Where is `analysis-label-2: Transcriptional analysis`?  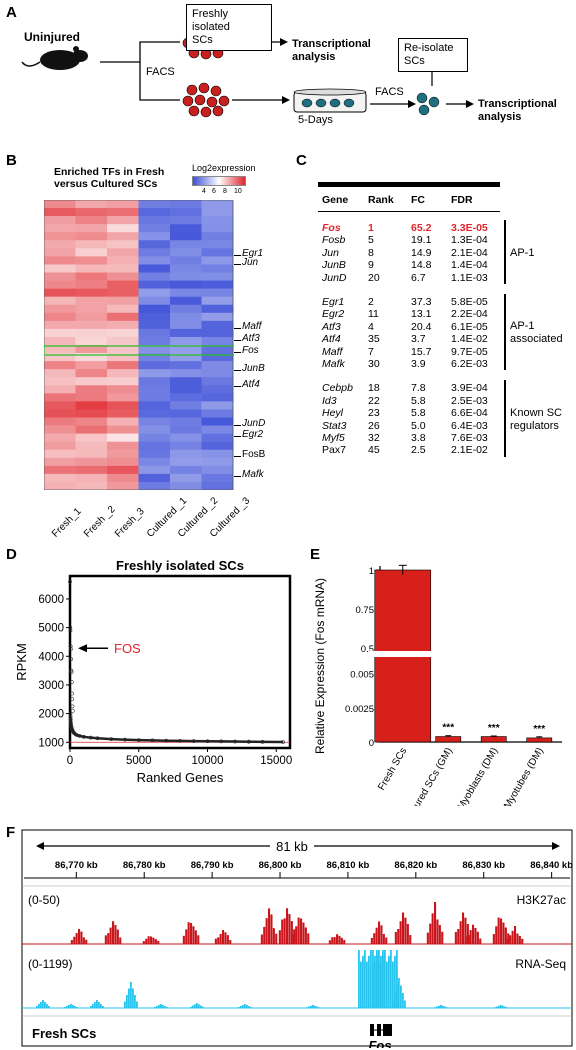
analysis-label-2: Transcriptional analysis is located at coordinates (517, 111).